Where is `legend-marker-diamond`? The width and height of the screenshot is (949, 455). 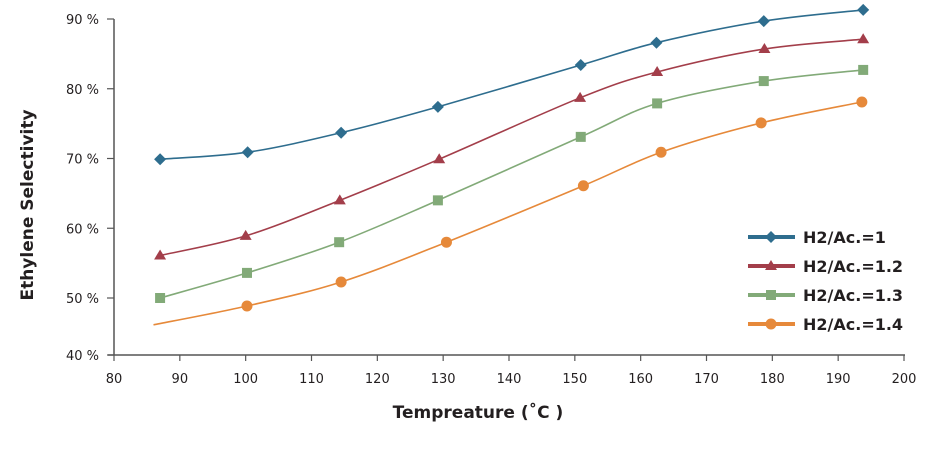
legend-marker-diamond is located at coordinates (771, 237).